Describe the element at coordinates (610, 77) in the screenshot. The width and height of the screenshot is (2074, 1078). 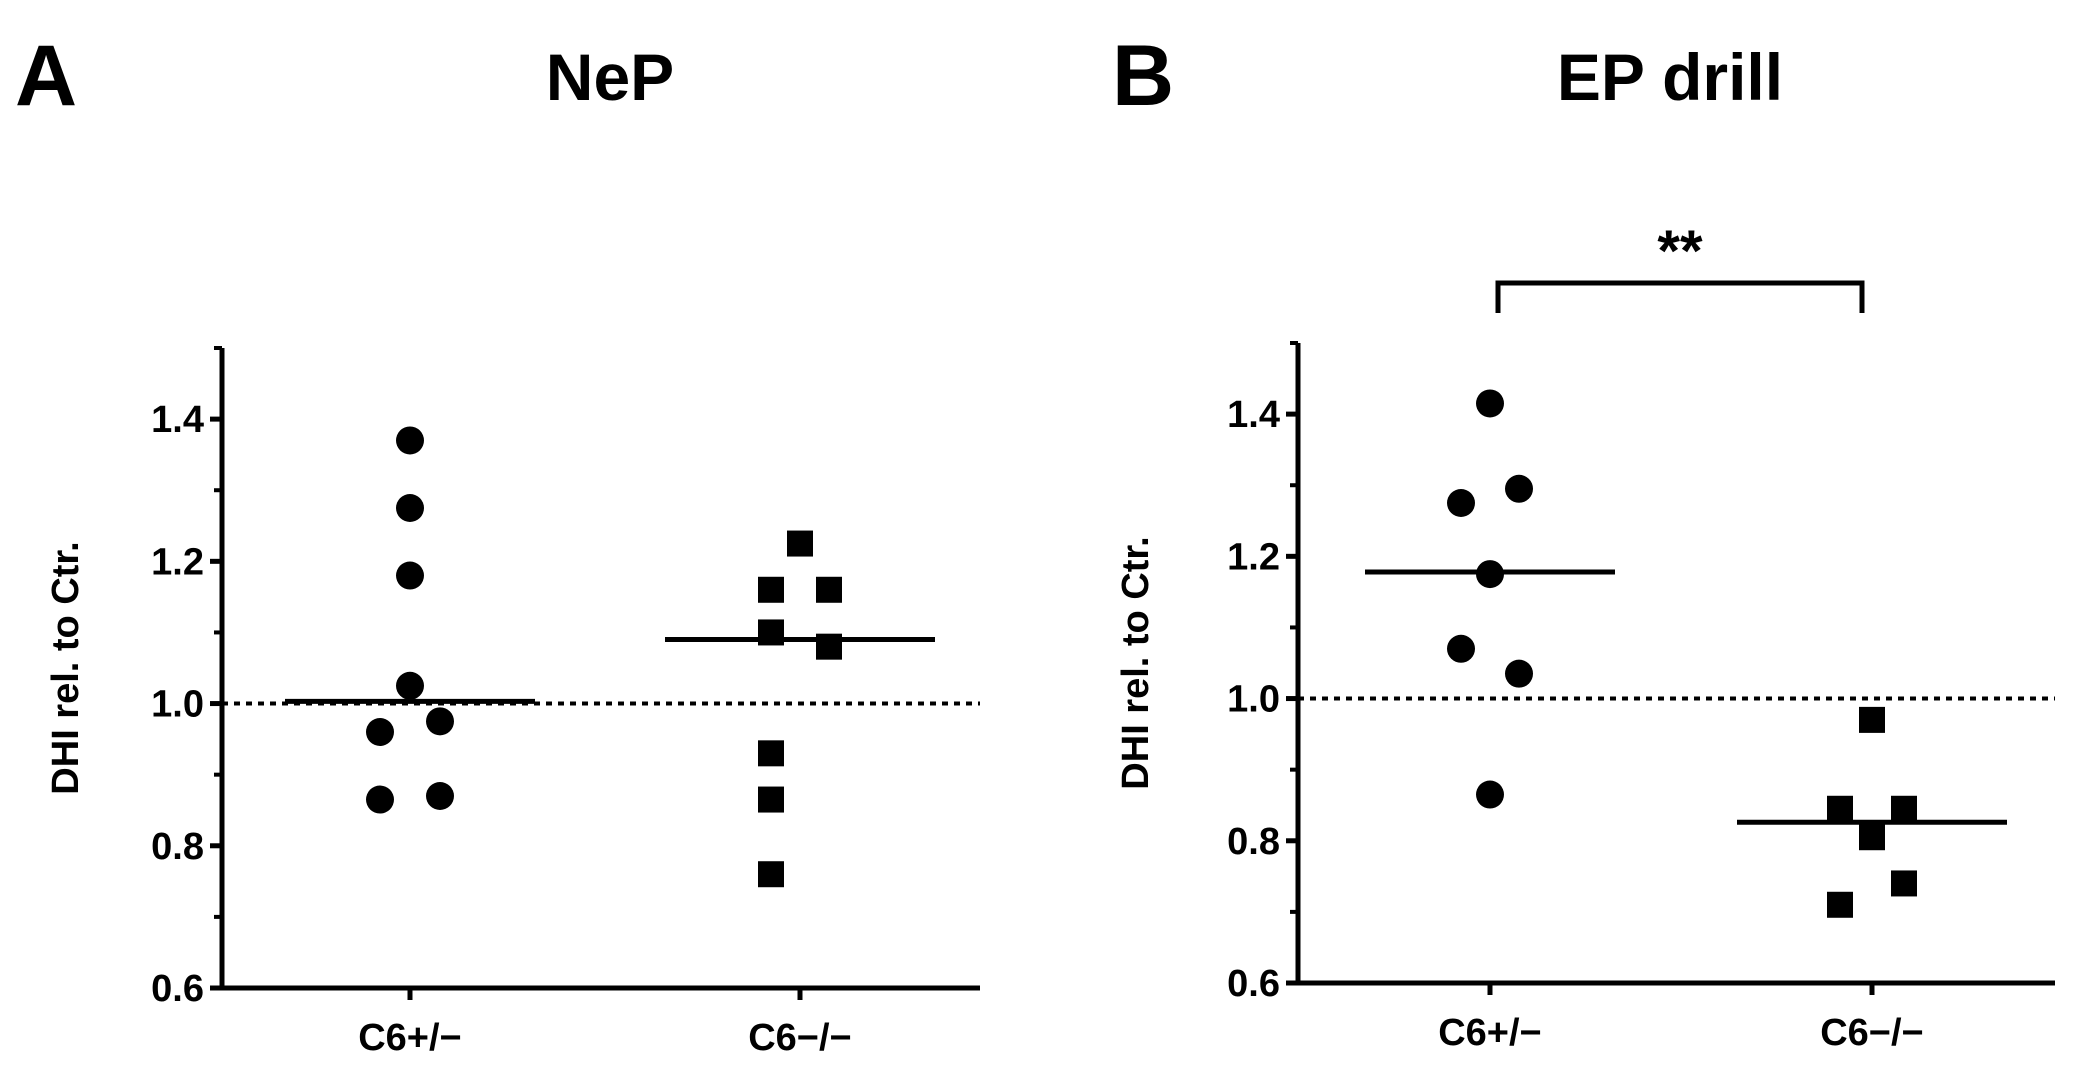
I see `panel-a-title: NeP` at that location.